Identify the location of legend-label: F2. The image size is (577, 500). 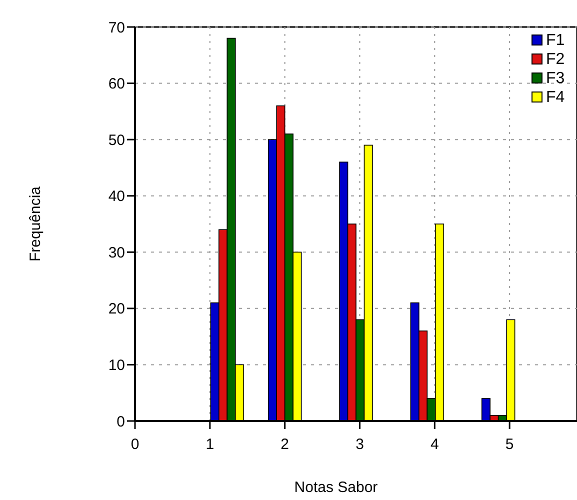
(555, 59).